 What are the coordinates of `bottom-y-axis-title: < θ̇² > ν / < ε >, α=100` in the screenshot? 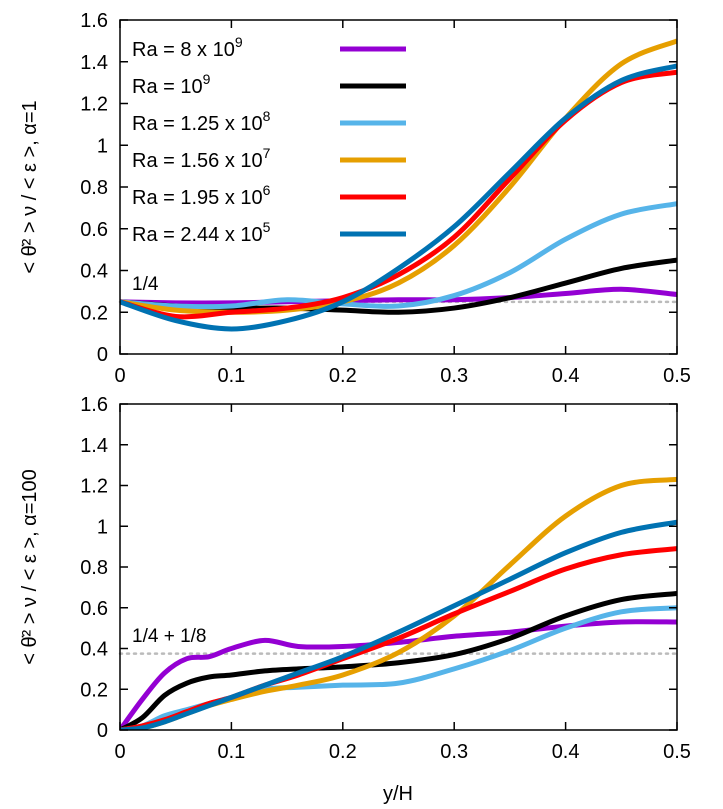 It's located at (30, 567).